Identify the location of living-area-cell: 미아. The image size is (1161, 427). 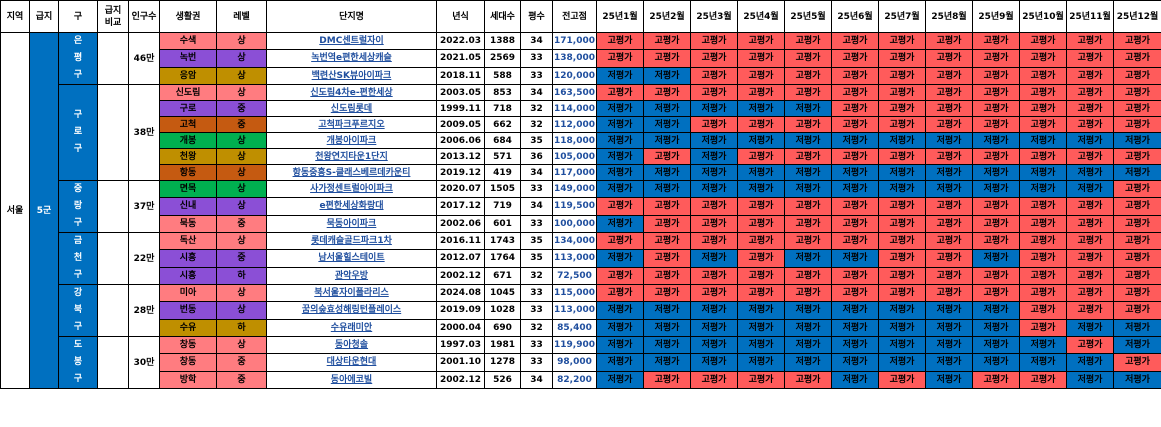
(188, 293).